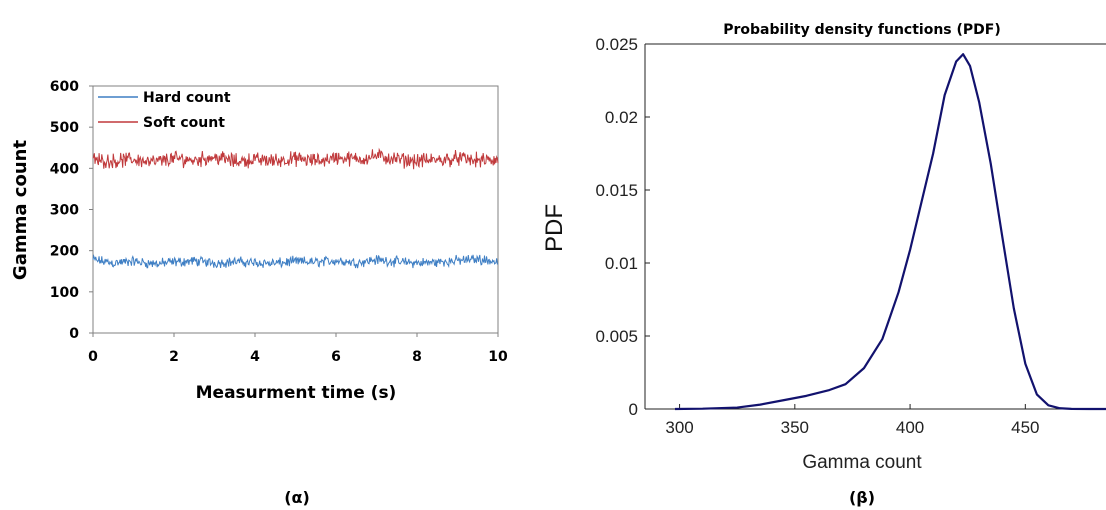 Image resolution: width=1106 pixels, height=510 pixels. I want to click on beta-x-tick-label: 350, so click(795, 427).